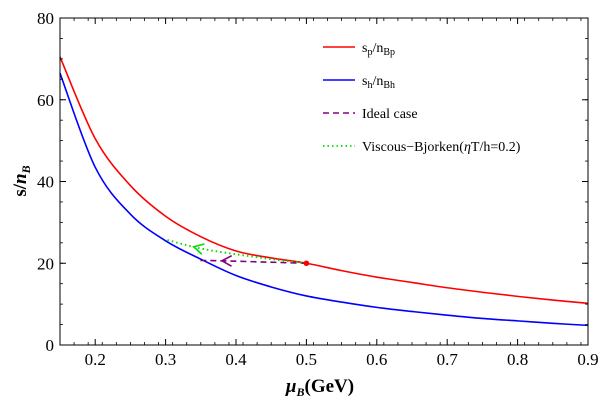 Image resolution: width=614 pixels, height=400 pixels. I want to click on legend-label-sp: sp/nBp, so click(378, 49).